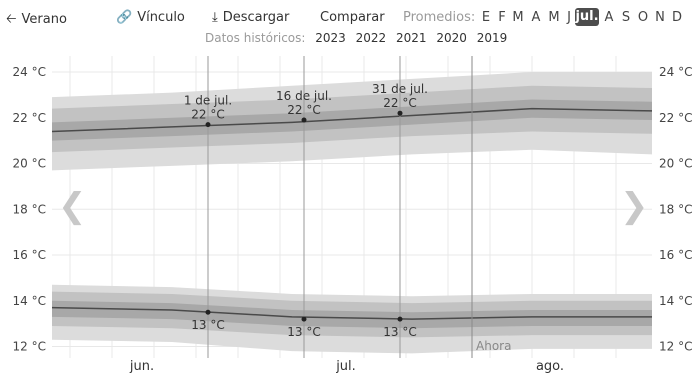 This screenshot has height=373, width=693. What do you see at coordinates (255, 38) in the screenshot?
I see `historical-data-label: Datos históricos:` at bounding box center [255, 38].